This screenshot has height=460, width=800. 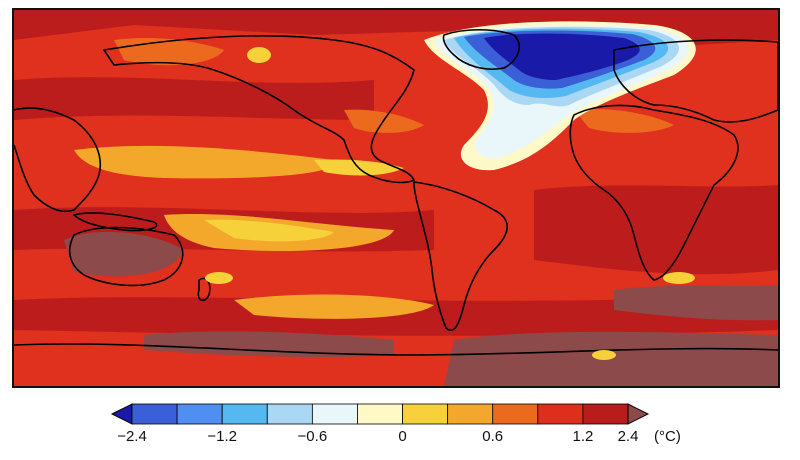 What do you see at coordinates (132, 436) in the screenshot?
I see `colorbar-tick-label: −2.4` at bounding box center [132, 436].